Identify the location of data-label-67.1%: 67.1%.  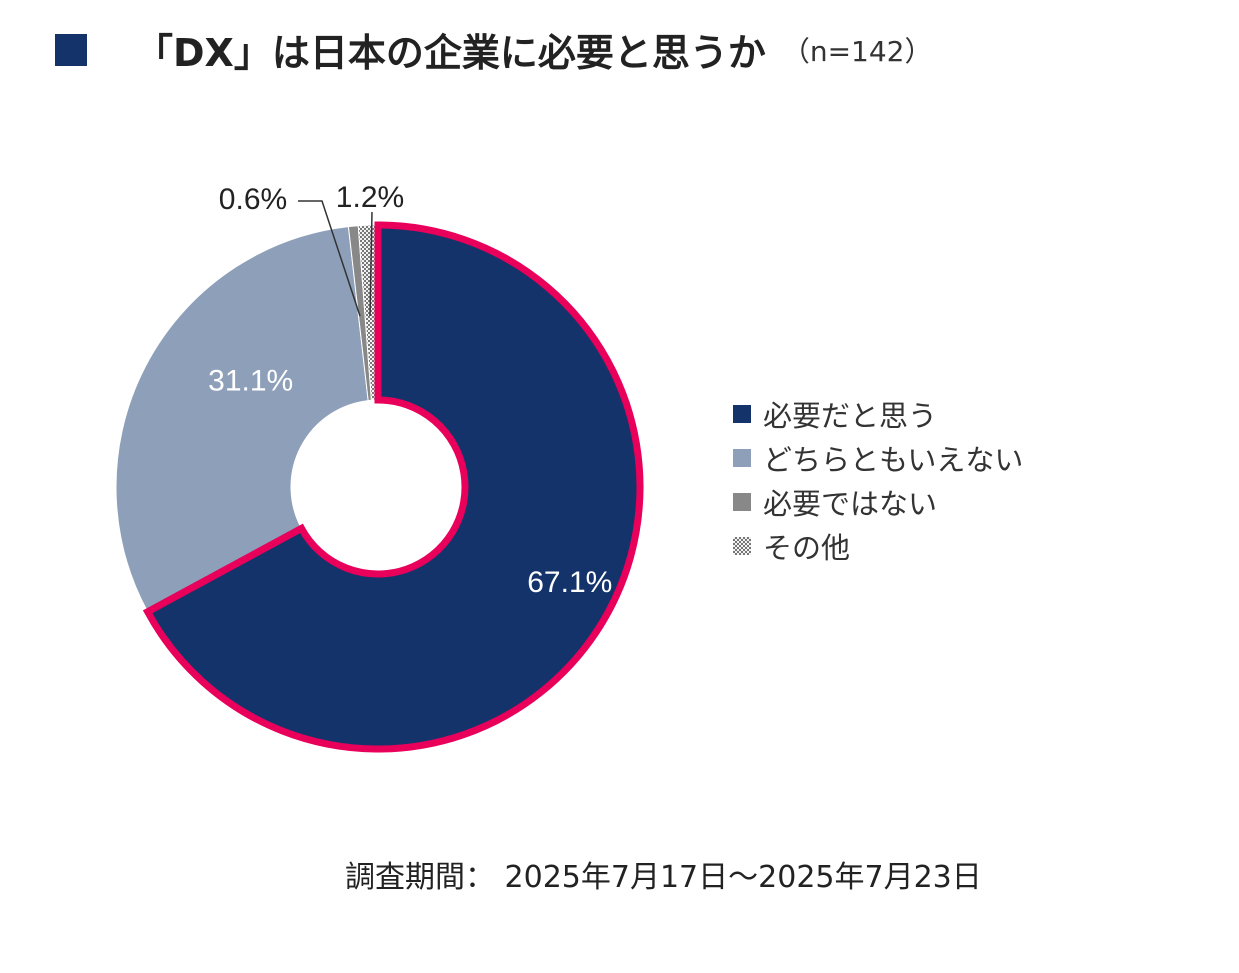
(569, 582).